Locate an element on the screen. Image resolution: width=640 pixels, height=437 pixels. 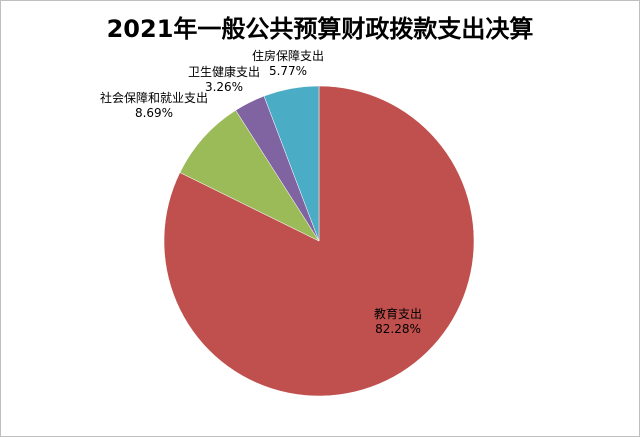
slice-percent: 3.26% is located at coordinates (224, 87).